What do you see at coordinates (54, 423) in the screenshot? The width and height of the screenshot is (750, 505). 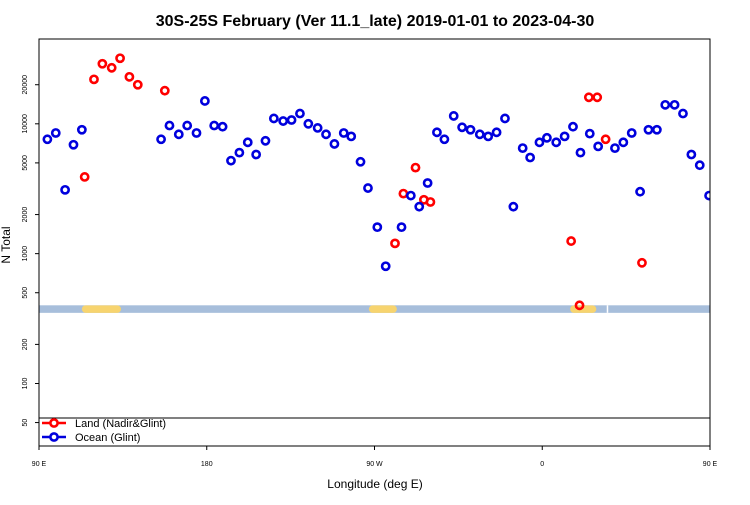 I see `legend-marker` at bounding box center [54, 423].